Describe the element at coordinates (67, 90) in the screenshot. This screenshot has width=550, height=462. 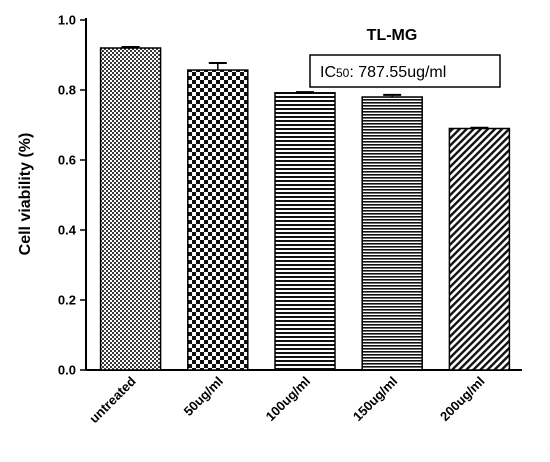
I see `y-tick-label: 0.8` at that location.